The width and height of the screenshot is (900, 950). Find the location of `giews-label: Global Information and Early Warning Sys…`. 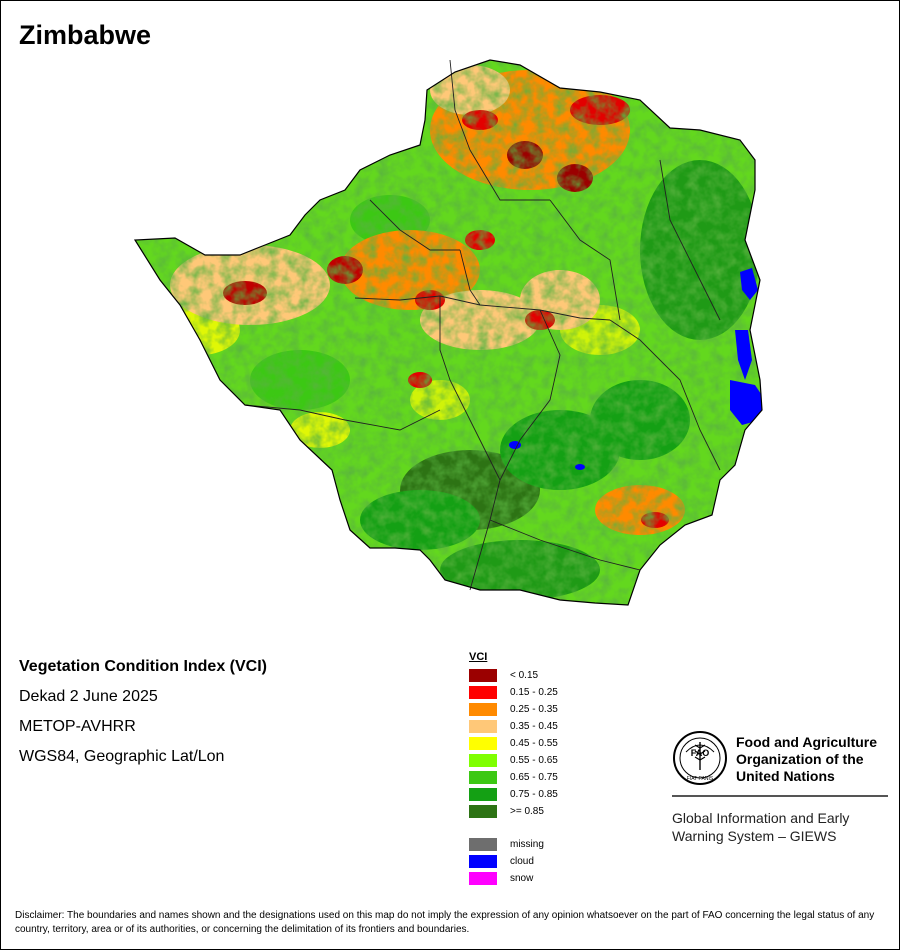

giews-label: Global Information and Early Warning Sys… is located at coordinates (780, 827).